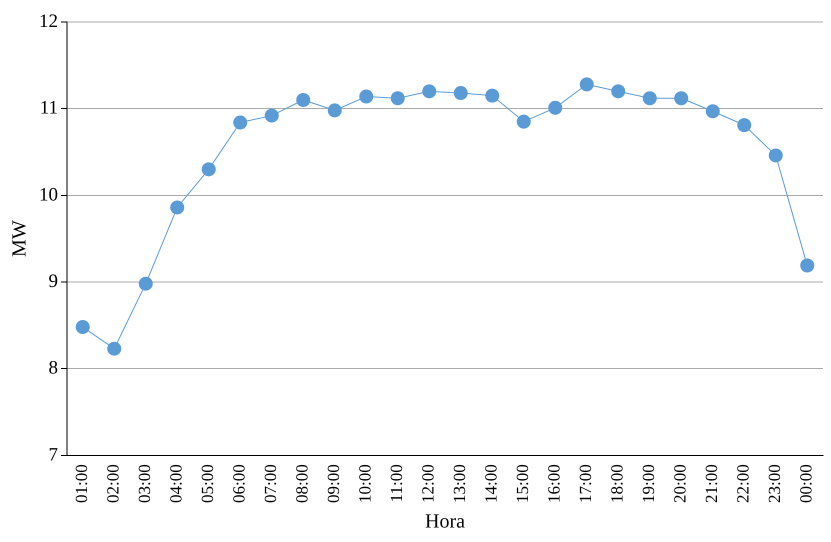 Image resolution: width=831 pixels, height=542 pixels. What do you see at coordinates (53, 281) in the screenshot?
I see `y-tick-label: 9` at bounding box center [53, 281].